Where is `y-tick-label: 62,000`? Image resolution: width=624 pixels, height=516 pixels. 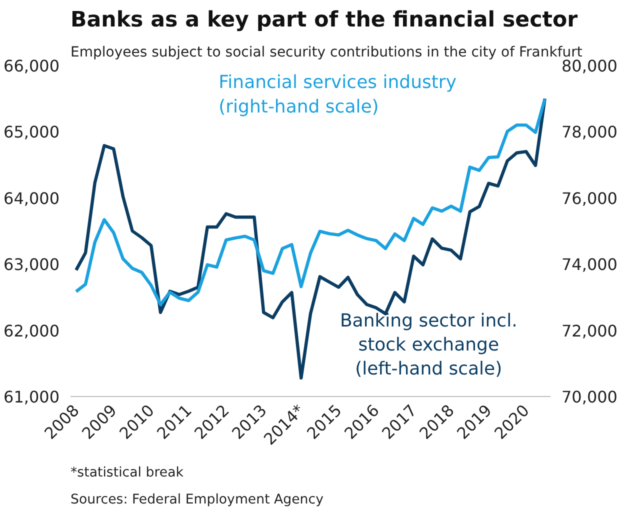 y-tick-label: 62,000 is located at coordinates (32, 330).